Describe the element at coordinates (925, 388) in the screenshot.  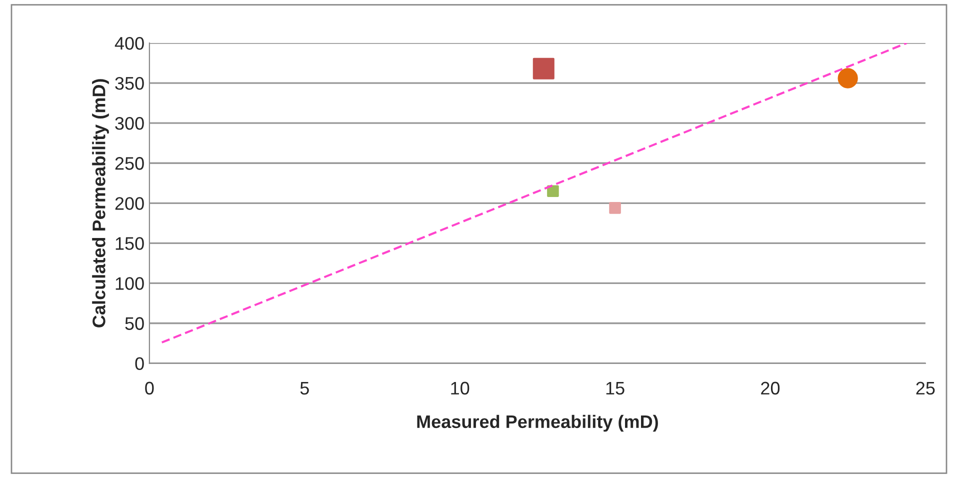
I see `x-tick-label: 25` at that location.